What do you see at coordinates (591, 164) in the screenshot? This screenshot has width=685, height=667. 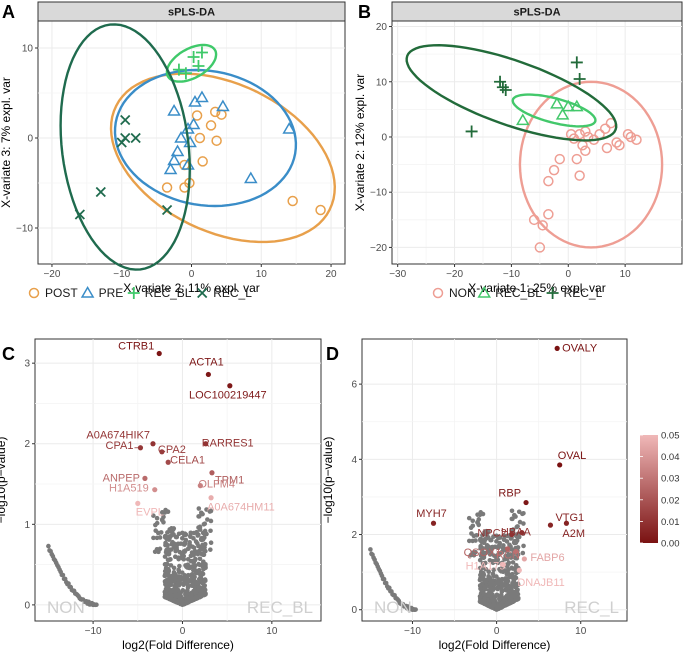 I see `confidence-ellipse` at bounding box center [591, 164].